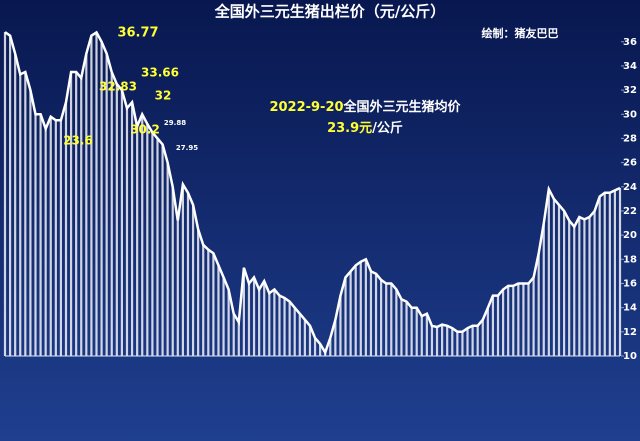 This screenshot has height=441, width=640. I want to click on y-tick-label: 10, so click(630, 356).